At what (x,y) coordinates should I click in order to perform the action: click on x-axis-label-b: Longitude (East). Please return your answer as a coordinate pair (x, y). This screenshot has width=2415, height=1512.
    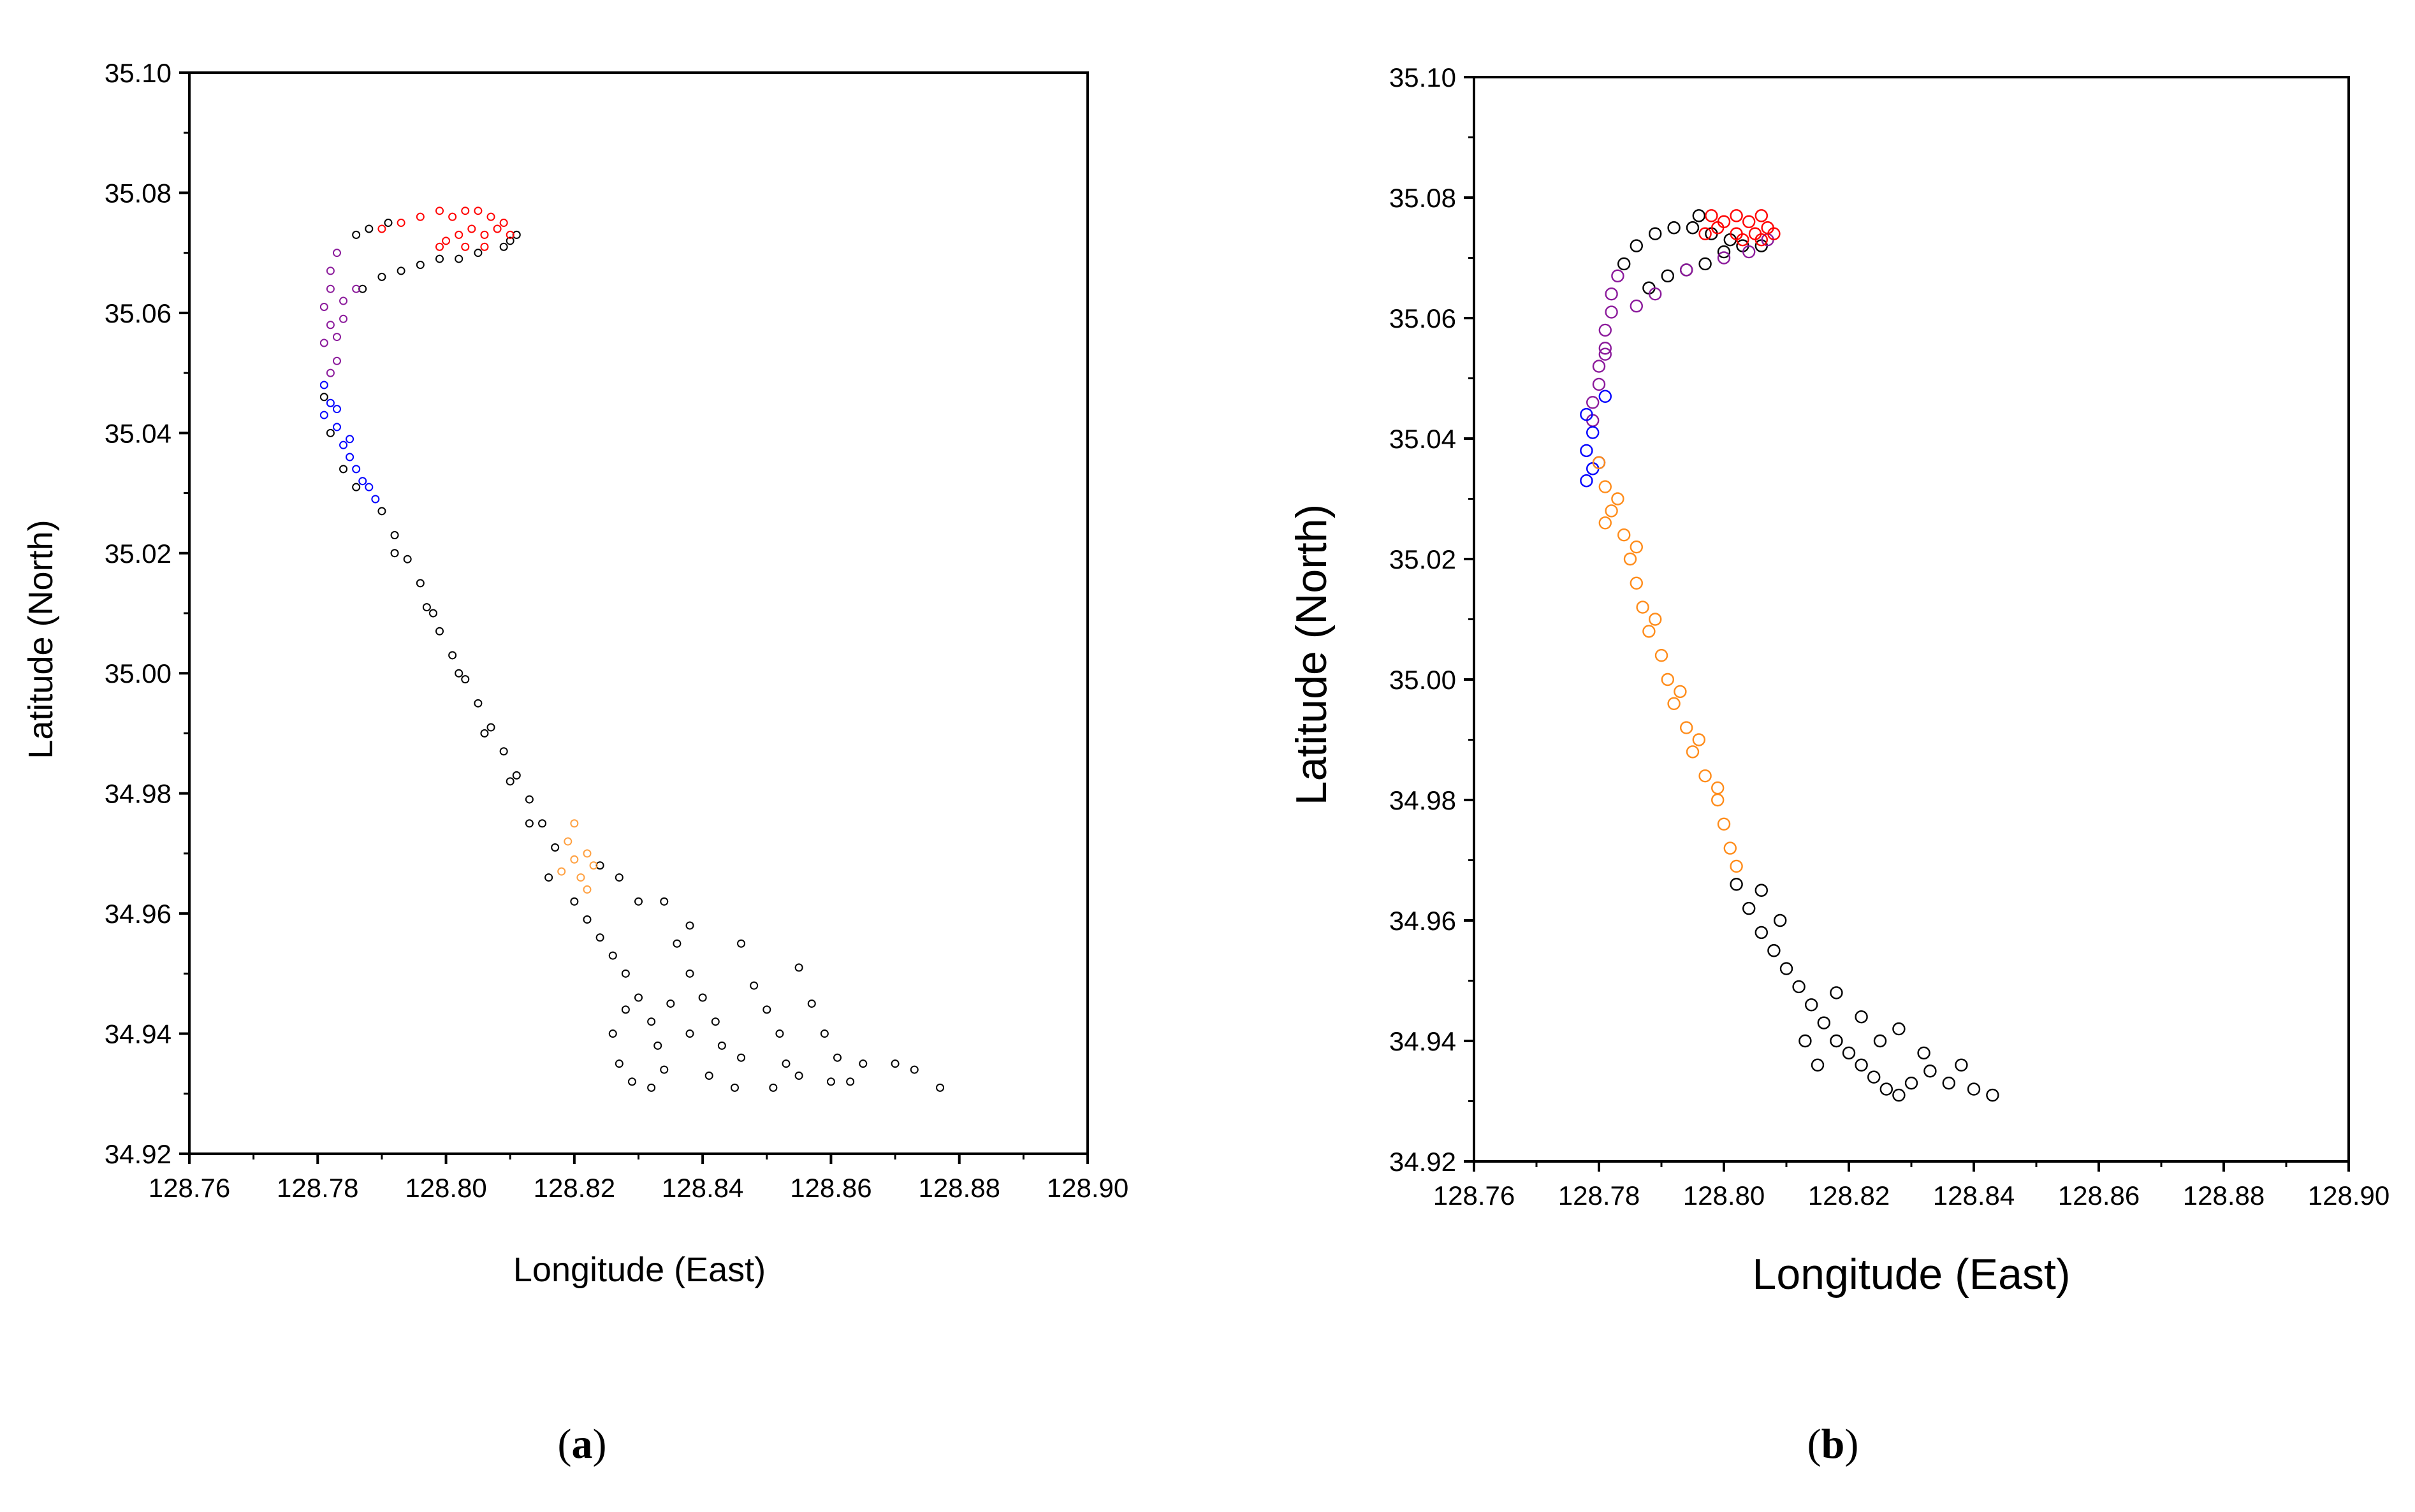
    Looking at the image, I should click on (1912, 1274).